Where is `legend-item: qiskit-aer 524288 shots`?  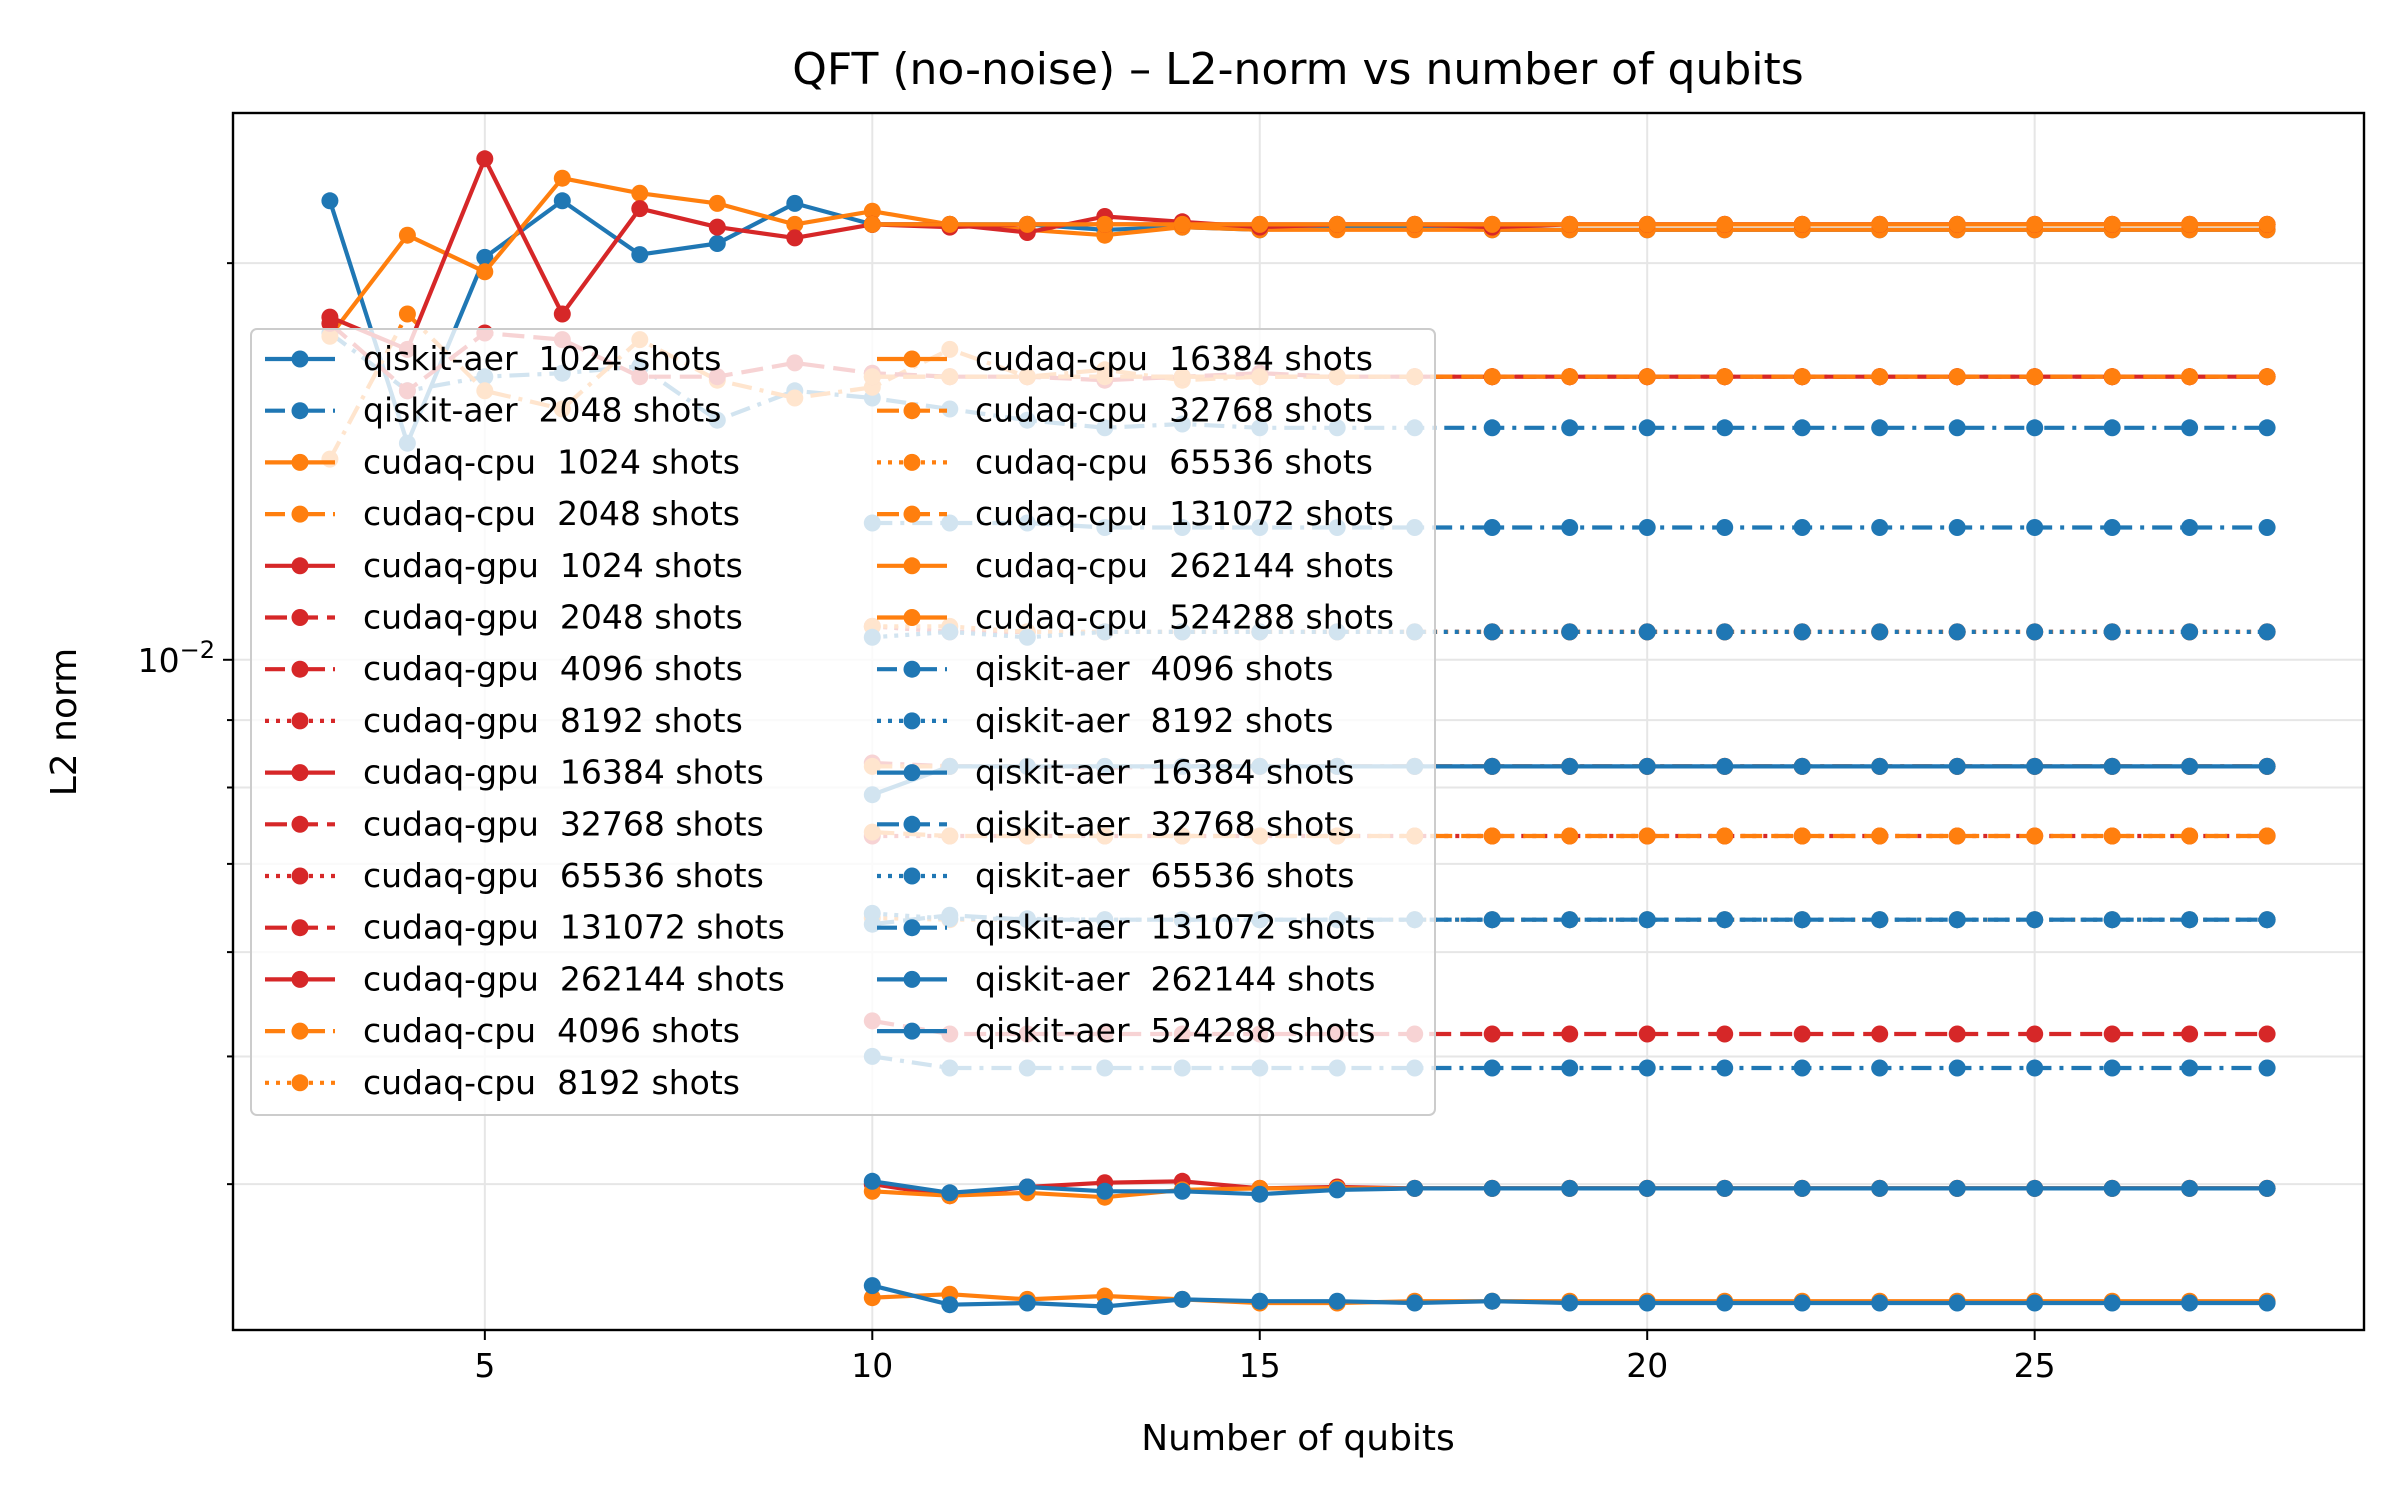
legend-item: qiskit-aer 524288 shots is located at coordinates (1126, 1030).